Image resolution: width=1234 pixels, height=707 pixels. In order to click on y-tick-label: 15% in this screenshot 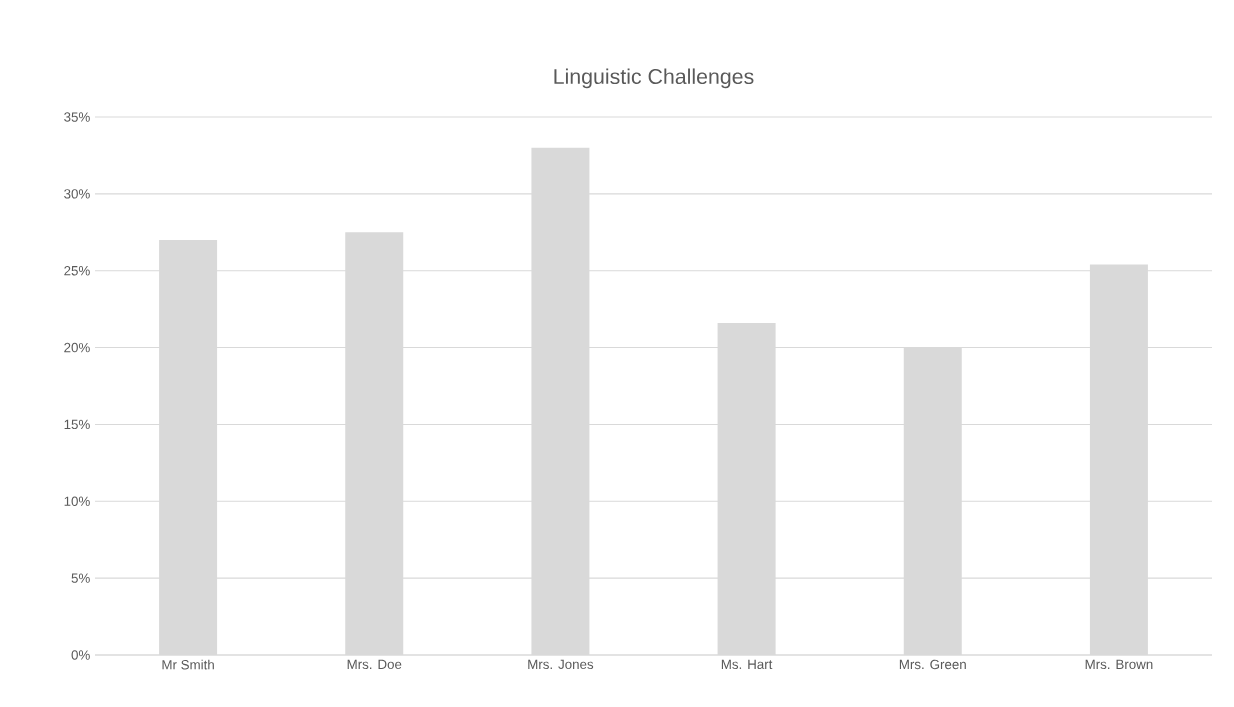, I will do `click(77, 424)`.